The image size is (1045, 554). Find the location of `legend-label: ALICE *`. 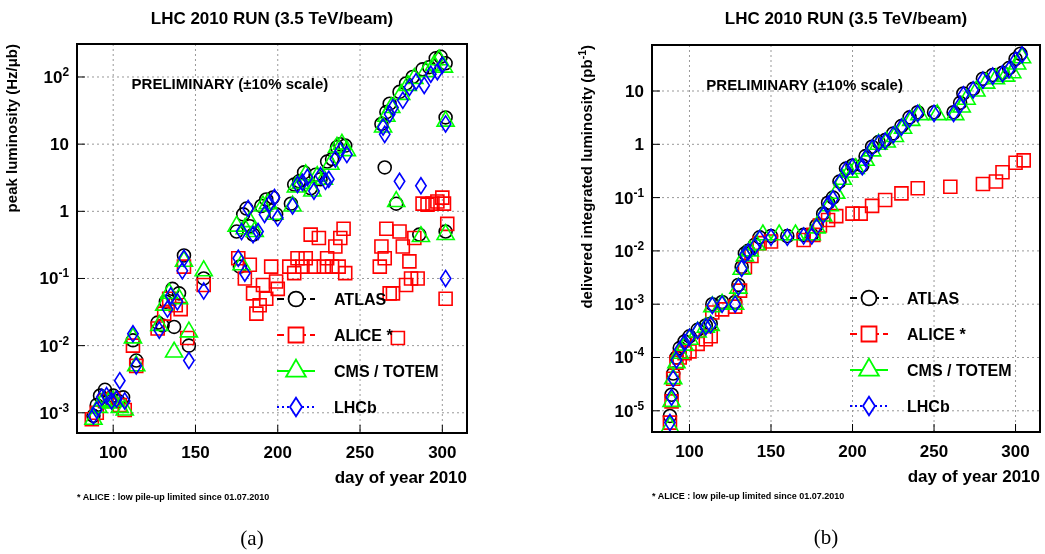

legend-label: ALICE * is located at coordinates (937, 334).